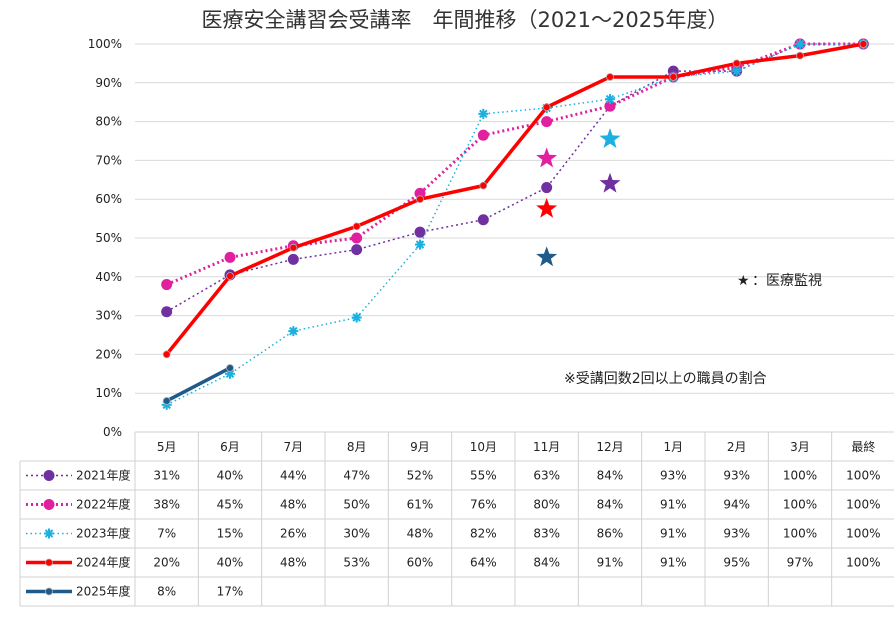 Image resolution: width=894 pixels, height=631 pixels. I want to click on table-cell: 76%, so click(483, 505).